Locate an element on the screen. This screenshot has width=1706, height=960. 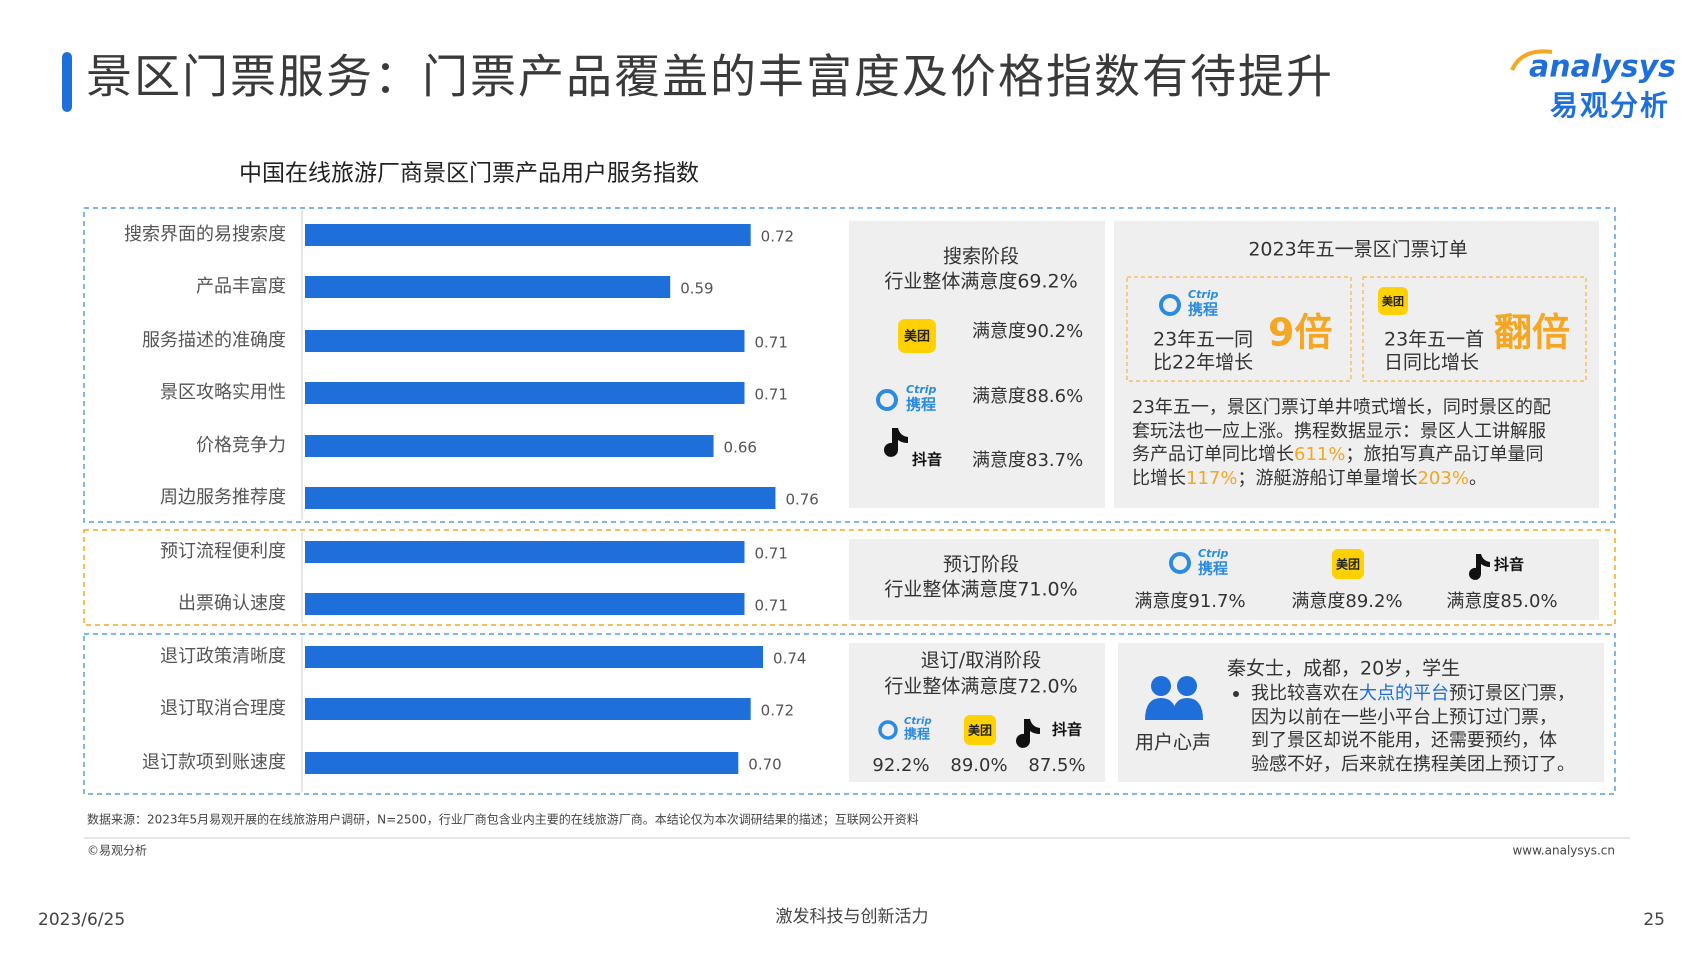
logo-swoosh is located at coordinates (1531, 60).